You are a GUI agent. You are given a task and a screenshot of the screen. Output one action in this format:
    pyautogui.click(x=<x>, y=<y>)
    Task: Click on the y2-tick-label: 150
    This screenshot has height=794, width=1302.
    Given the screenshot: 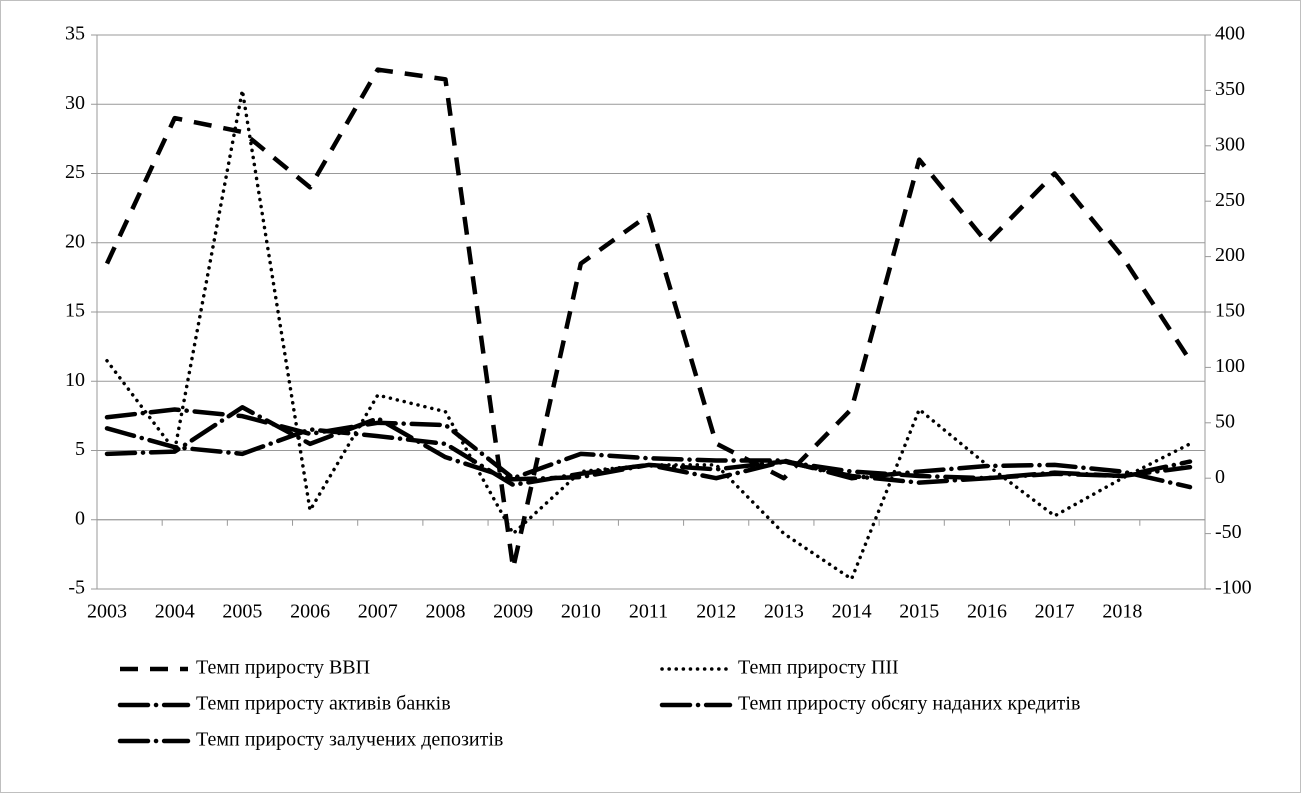 What is the action you would take?
    pyautogui.click(x=1230, y=311)
    